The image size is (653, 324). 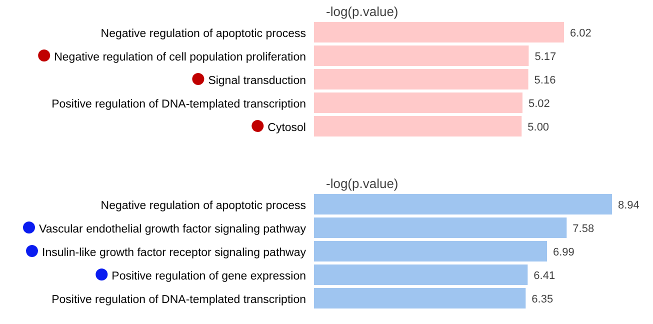 What do you see at coordinates (172, 230) in the screenshot?
I see `y-tick-label: Vascular endothelial growth factor signaling pathway` at bounding box center [172, 230].